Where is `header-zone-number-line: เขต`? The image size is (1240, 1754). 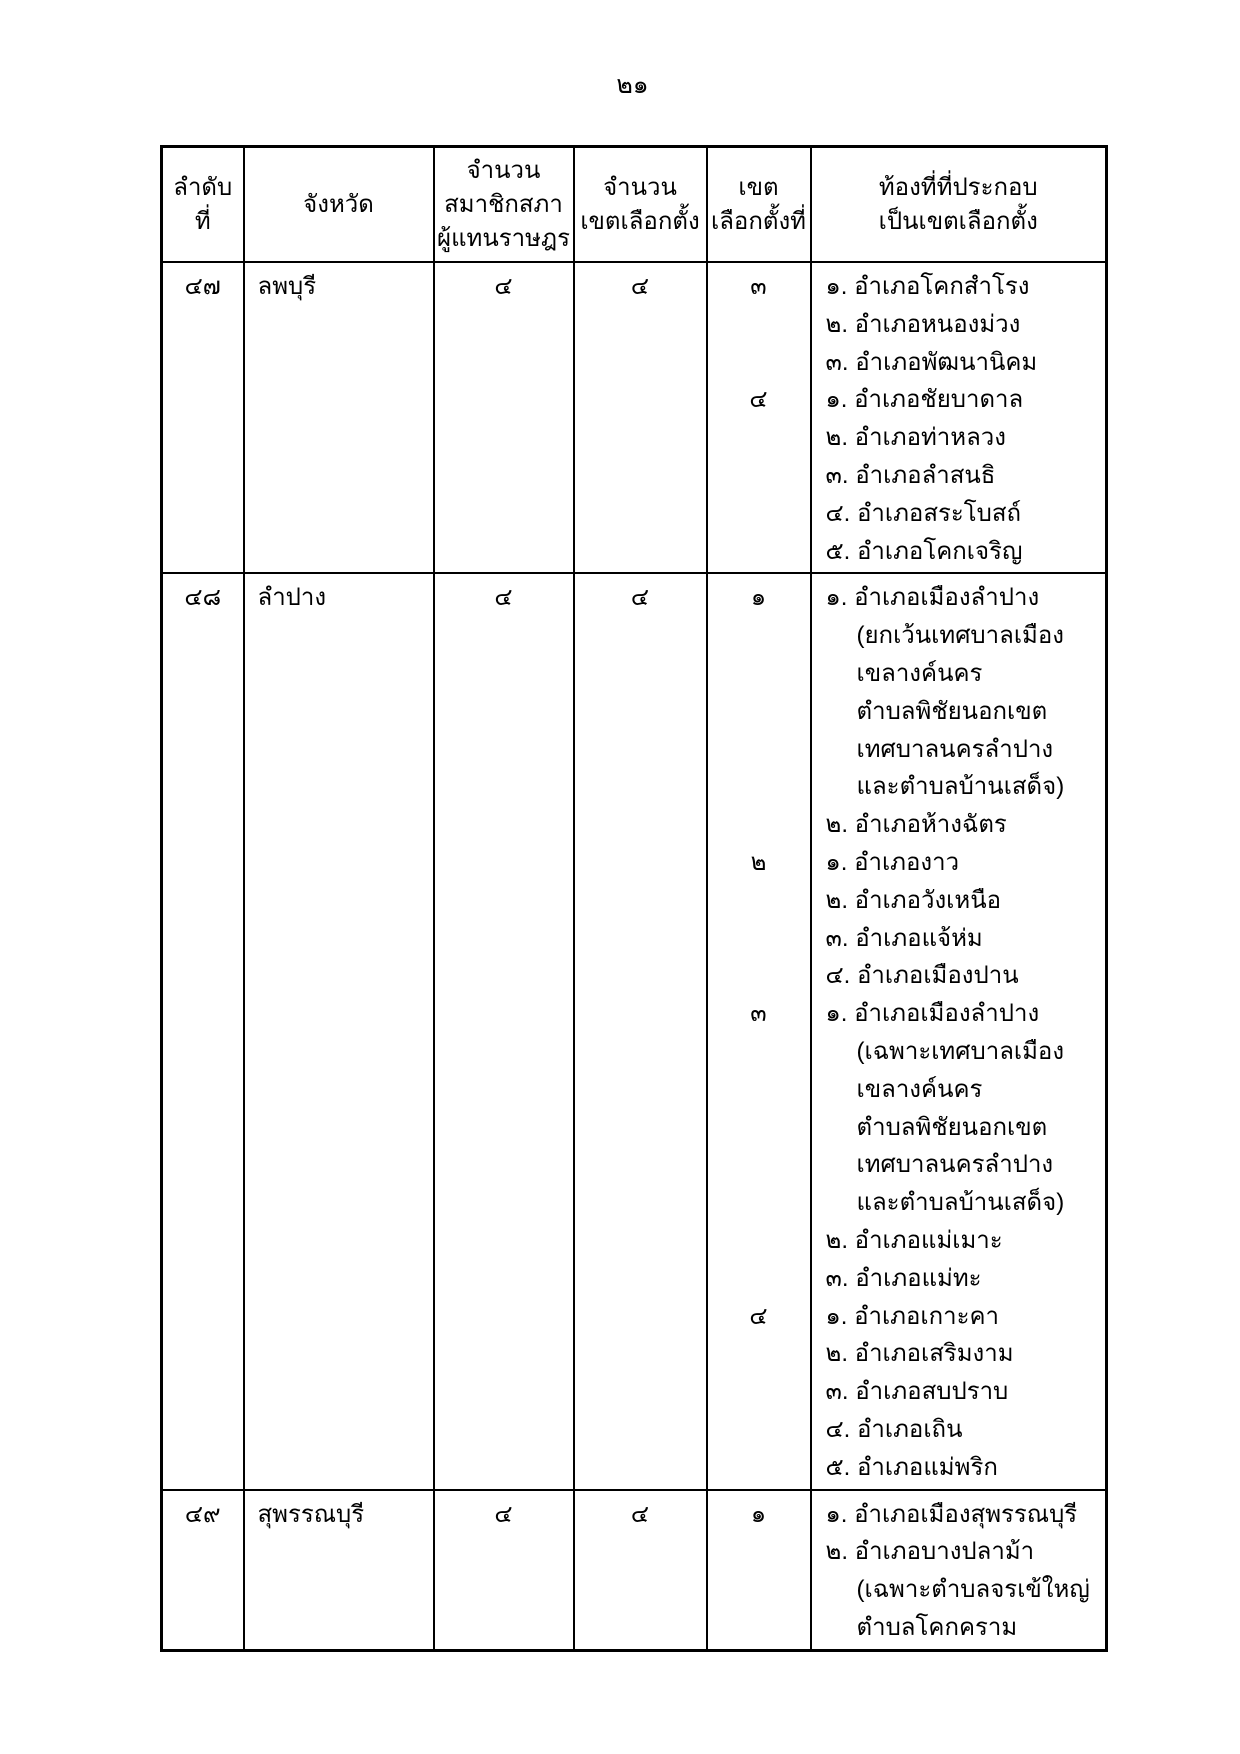
header-zone-number-line: เขต is located at coordinates (758, 187).